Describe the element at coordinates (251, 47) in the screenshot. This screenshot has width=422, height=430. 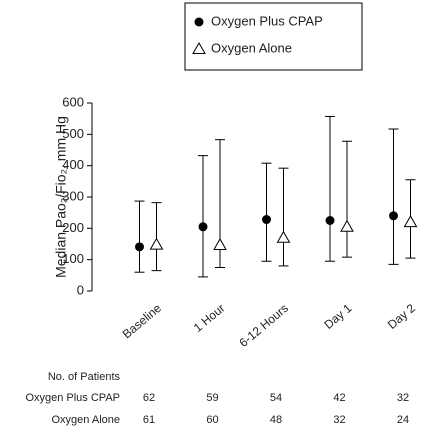
I see `legend-label: Oxygen Alone` at that location.